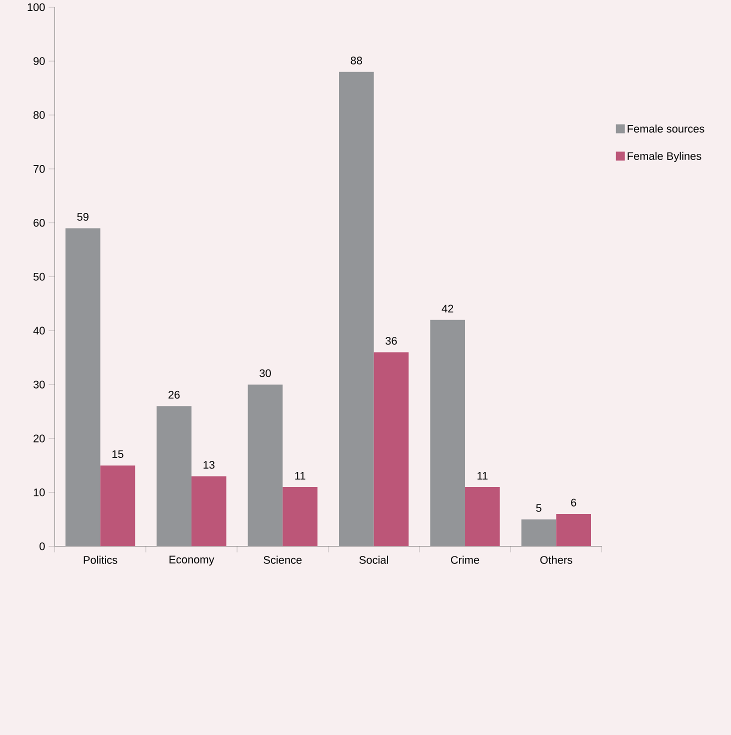 This screenshot has height=735, width=731. Describe the element at coordinates (665, 157) in the screenshot. I see `legend-label: Female Bylines` at that location.